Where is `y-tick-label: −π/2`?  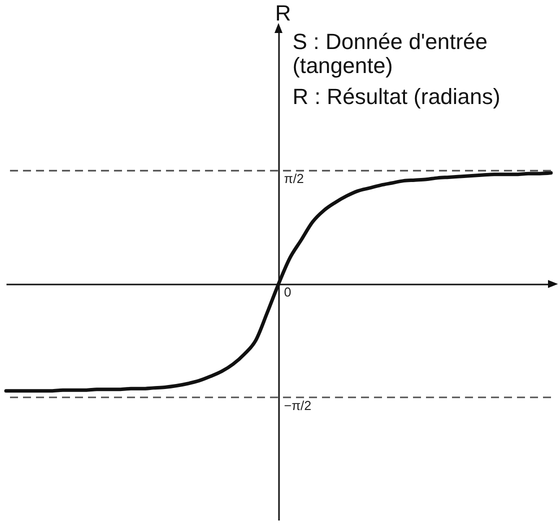 y-tick-label: −π/2 is located at coordinates (298, 405).